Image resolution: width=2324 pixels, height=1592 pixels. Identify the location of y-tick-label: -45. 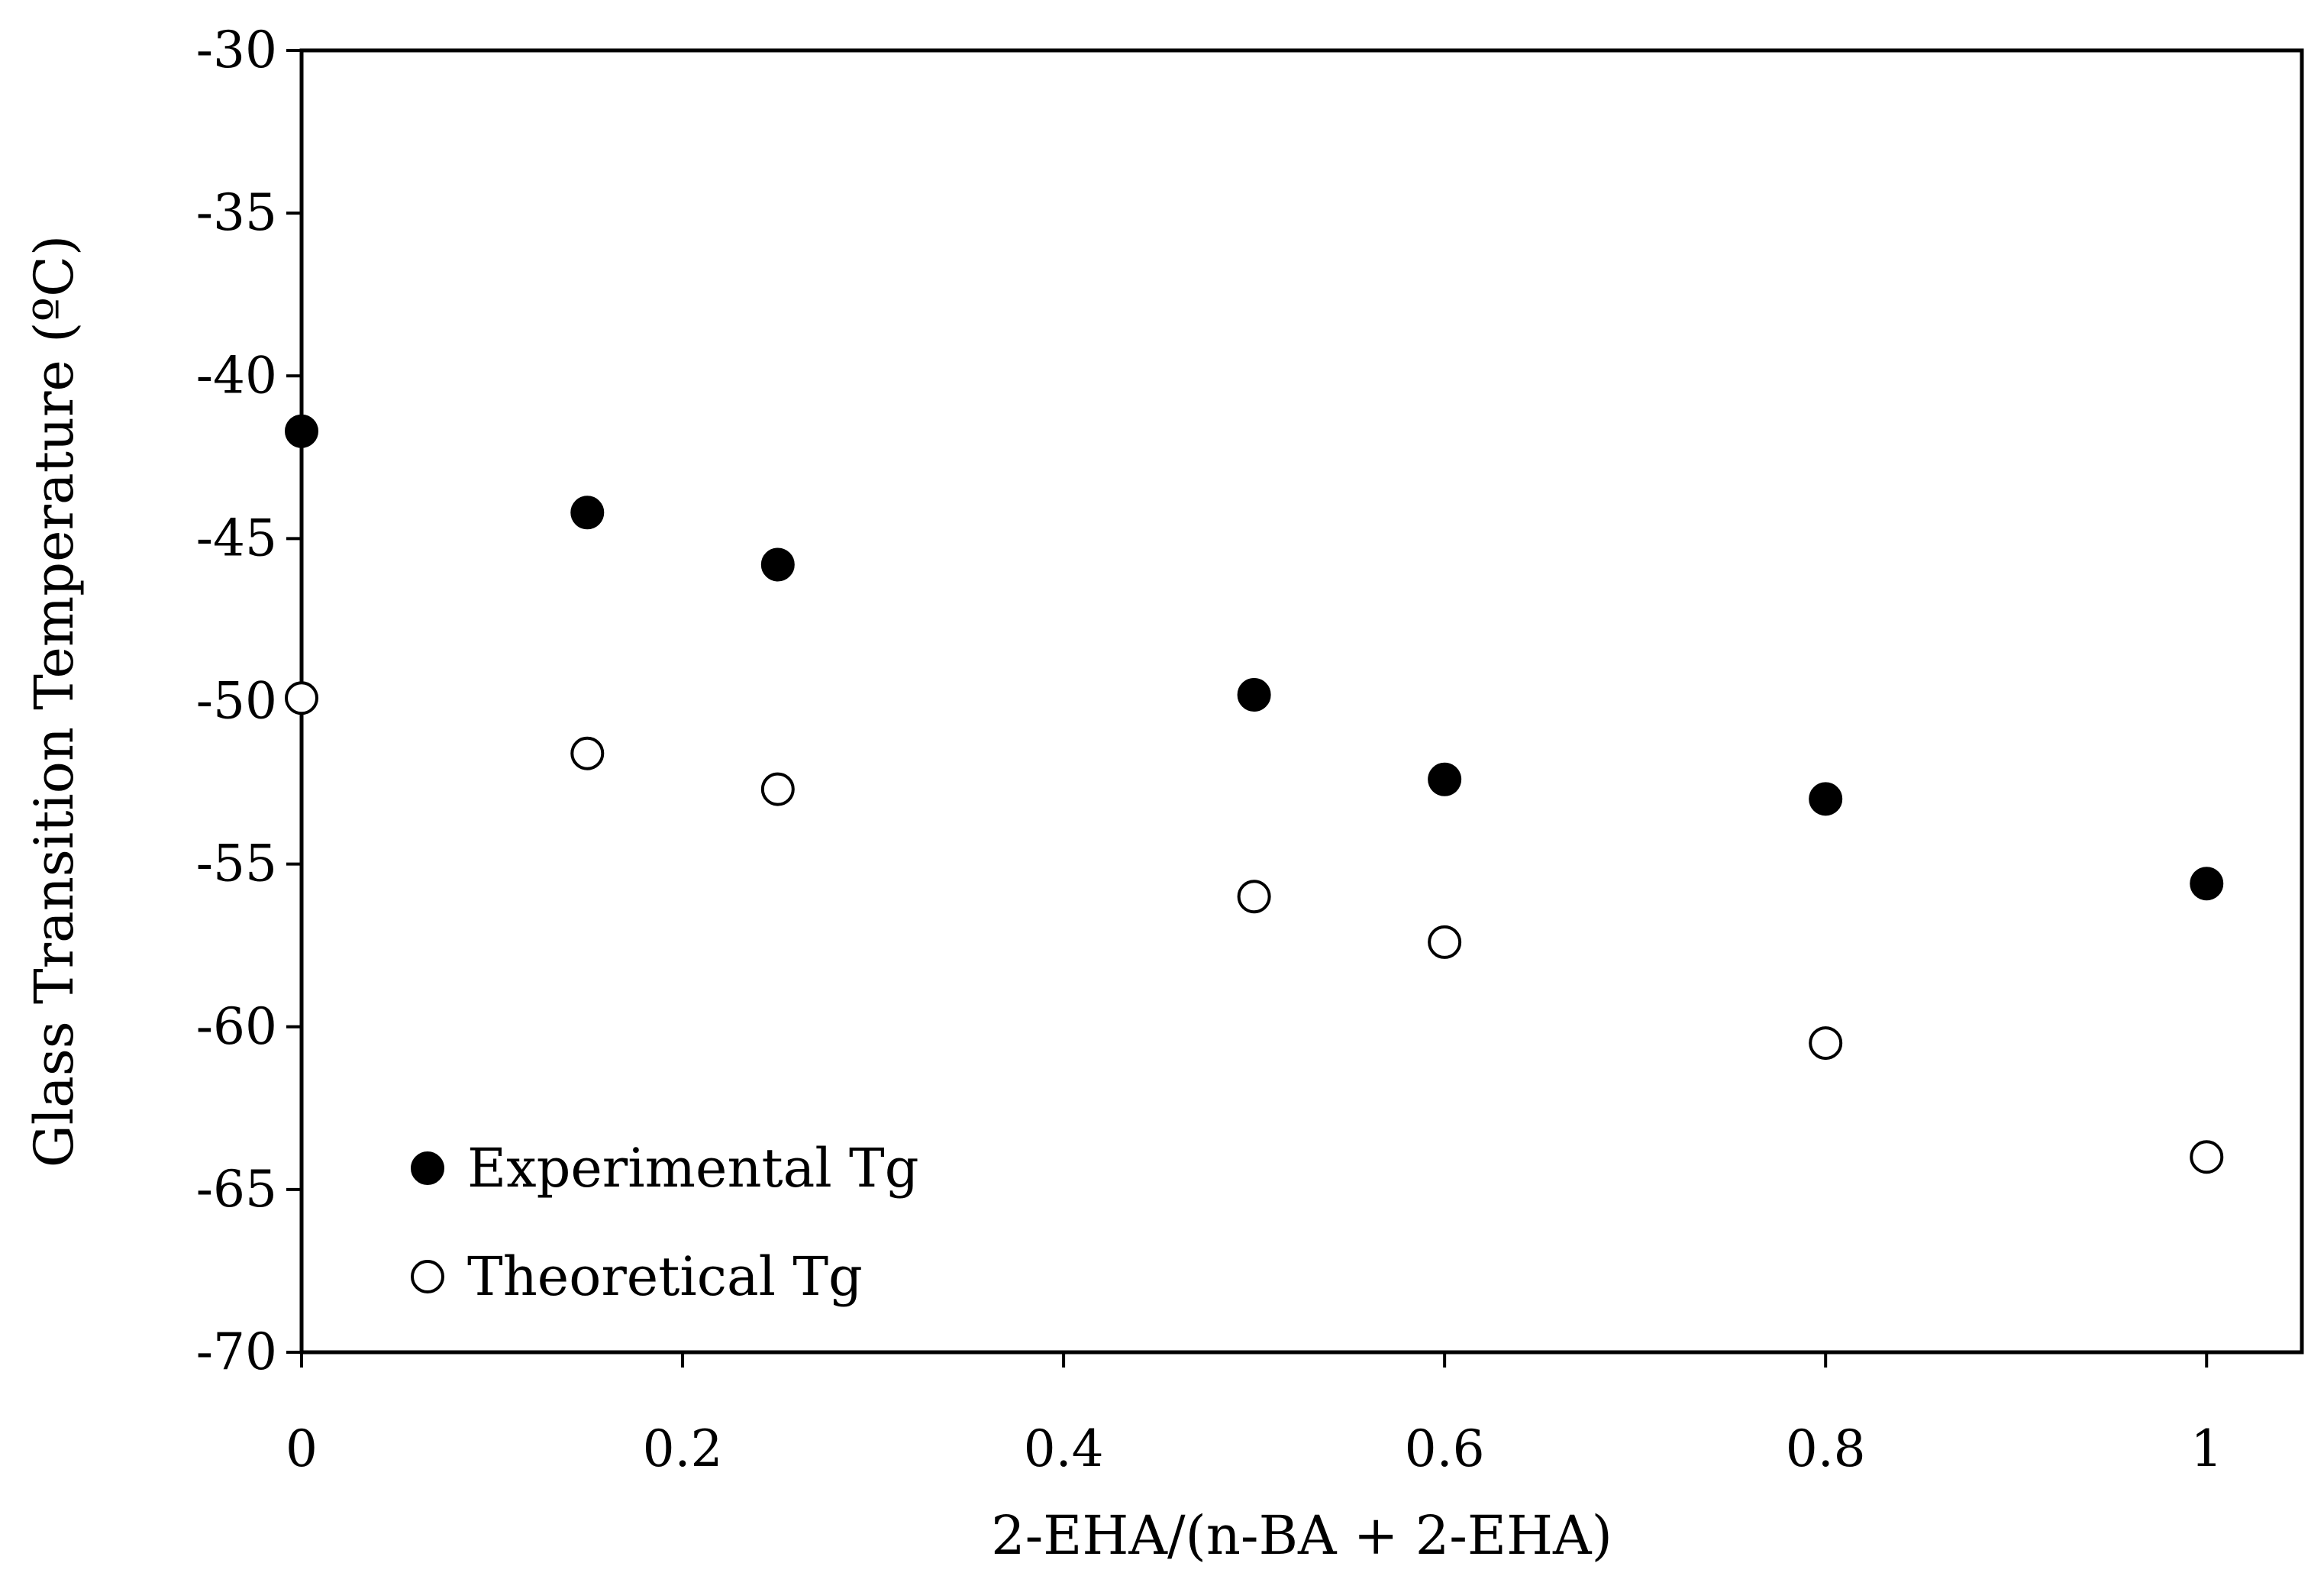
(236, 538).